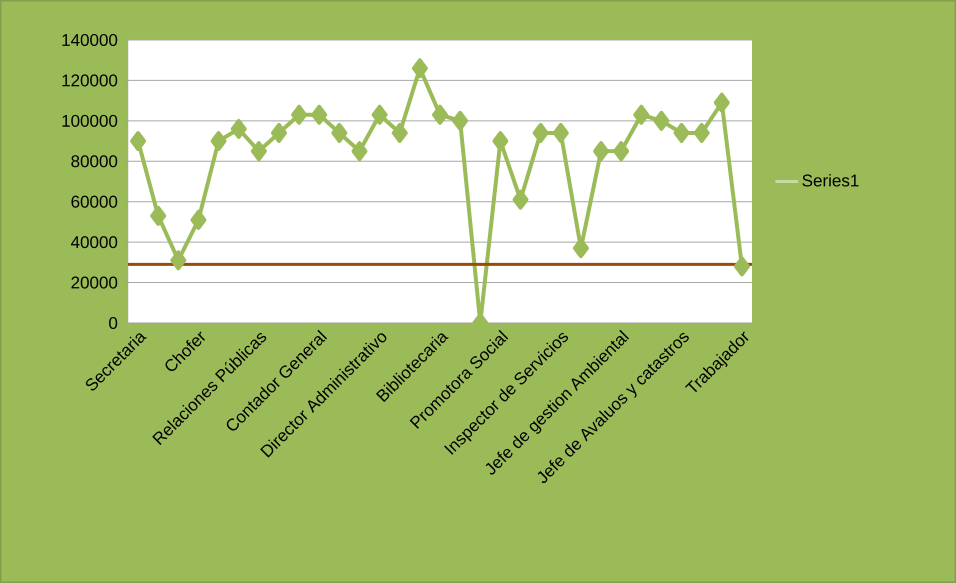 Image resolution: width=956 pixels, height=583 pixels. I want to click on y-tick-label: 20000, so click(94, 282).